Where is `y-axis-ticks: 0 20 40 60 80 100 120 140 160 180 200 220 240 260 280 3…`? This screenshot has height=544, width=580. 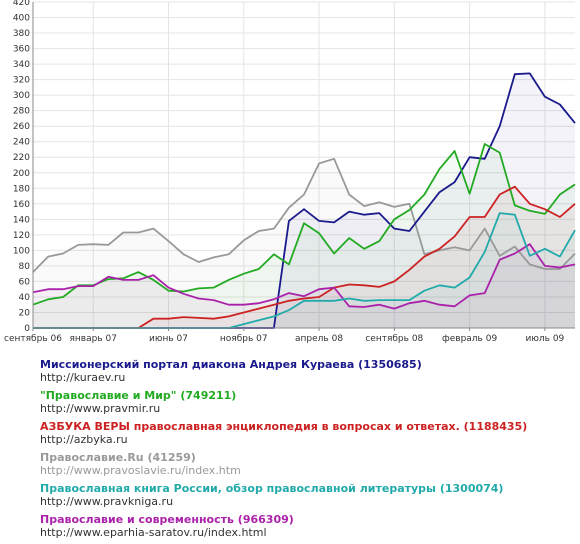 y-axis-ticks: 0 20 40 60 80 100 120 140 160 180 200 220 240 260 280 3… is located at coordinates (21, 167).